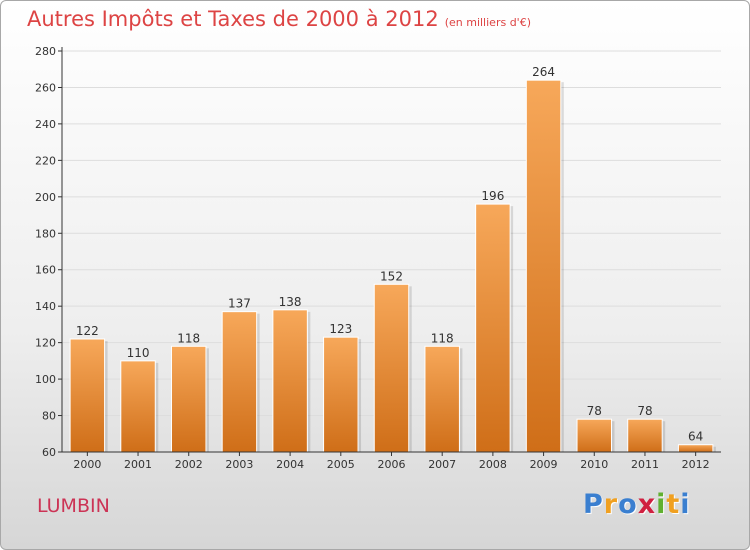 This screenshot has width=750, height=550. I want to click on y-tick-label: 120, so click(45, 343).